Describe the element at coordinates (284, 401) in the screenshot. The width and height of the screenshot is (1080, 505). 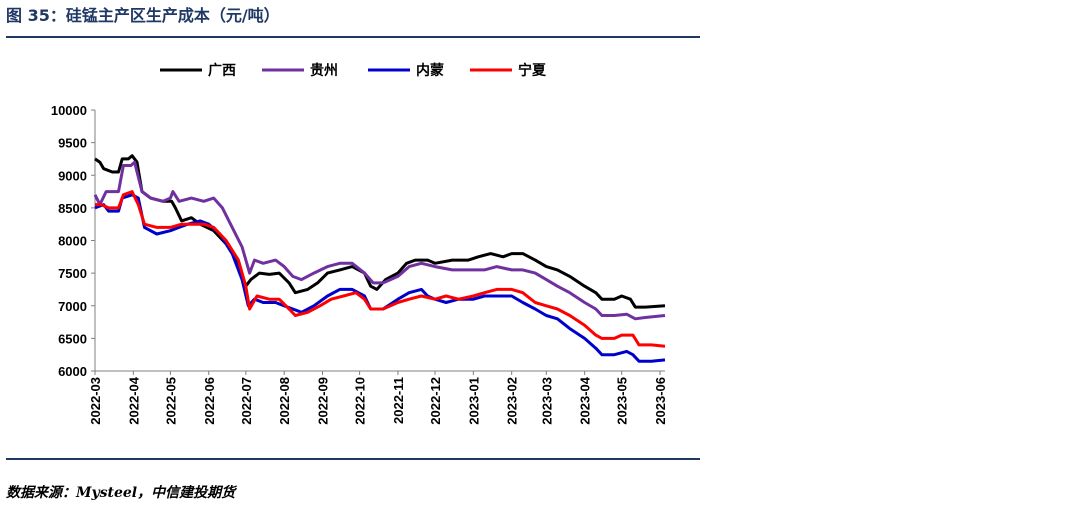
I see `x-tick-label: 2022-08` at that location.